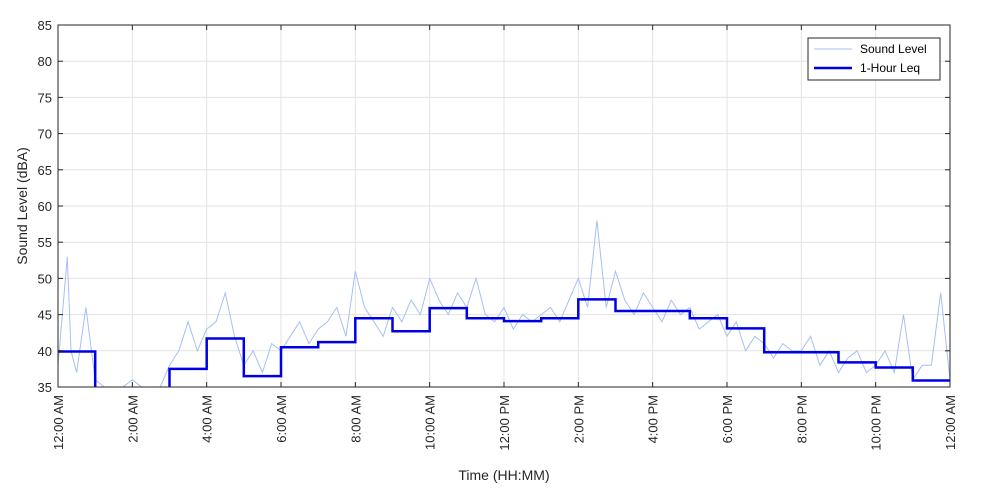  What do you see at coordinates (45, 315) in the screenshot?
I see `y-tick-label-2: 45` at bounding box center [45, 315].